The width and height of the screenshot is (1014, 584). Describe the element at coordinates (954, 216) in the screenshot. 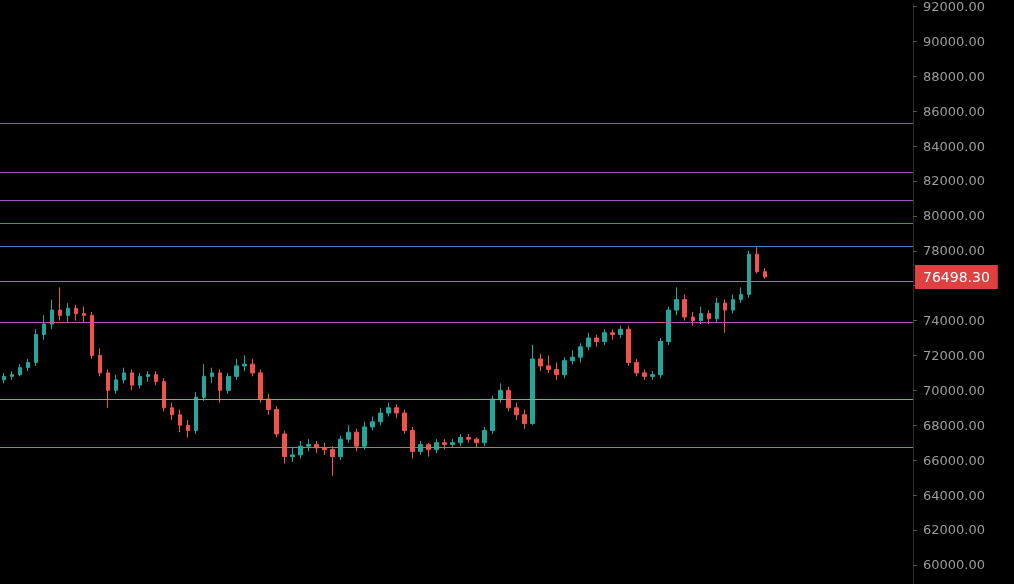

I see `y-tick-label: 80000.00` at that location.